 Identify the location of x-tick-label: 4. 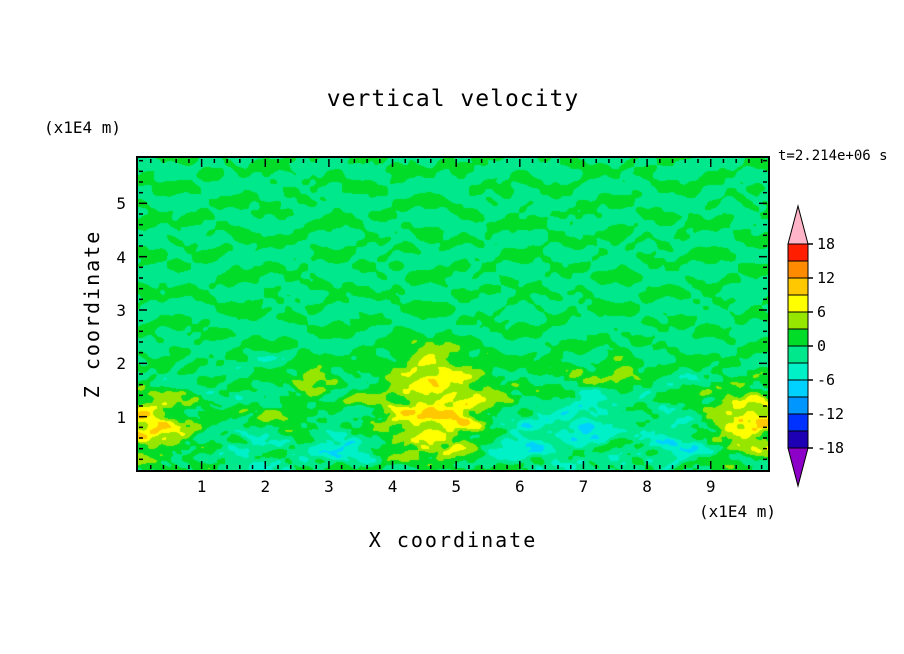
(392, 486).